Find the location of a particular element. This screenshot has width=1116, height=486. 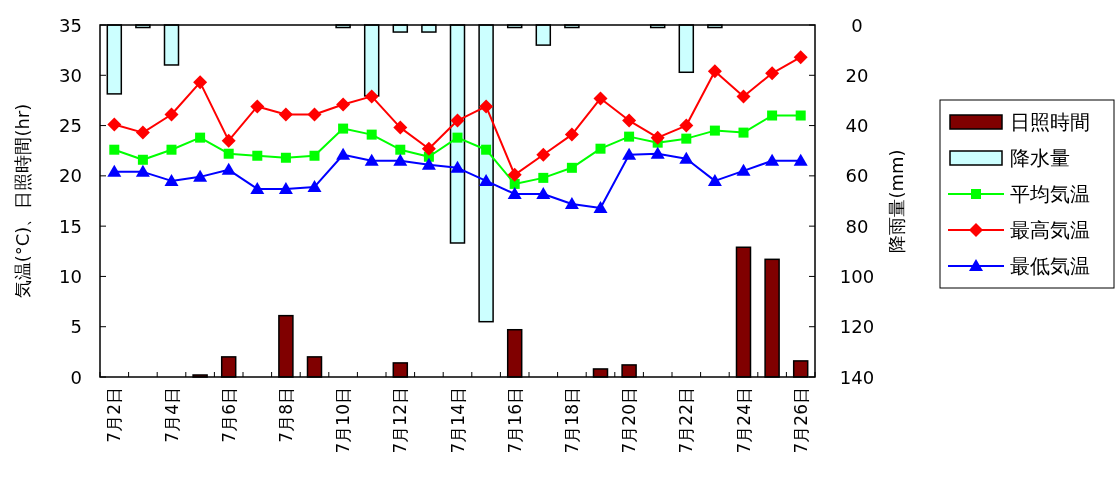

y-tick-label: 5 is located at coordinates (76, 327).